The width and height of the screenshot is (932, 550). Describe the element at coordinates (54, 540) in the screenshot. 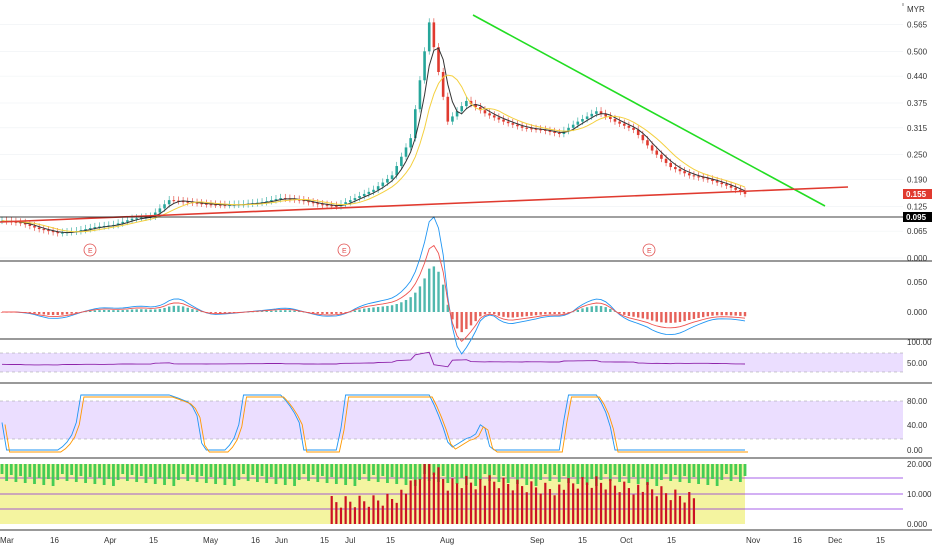

I see `time-label: 16` at that location.